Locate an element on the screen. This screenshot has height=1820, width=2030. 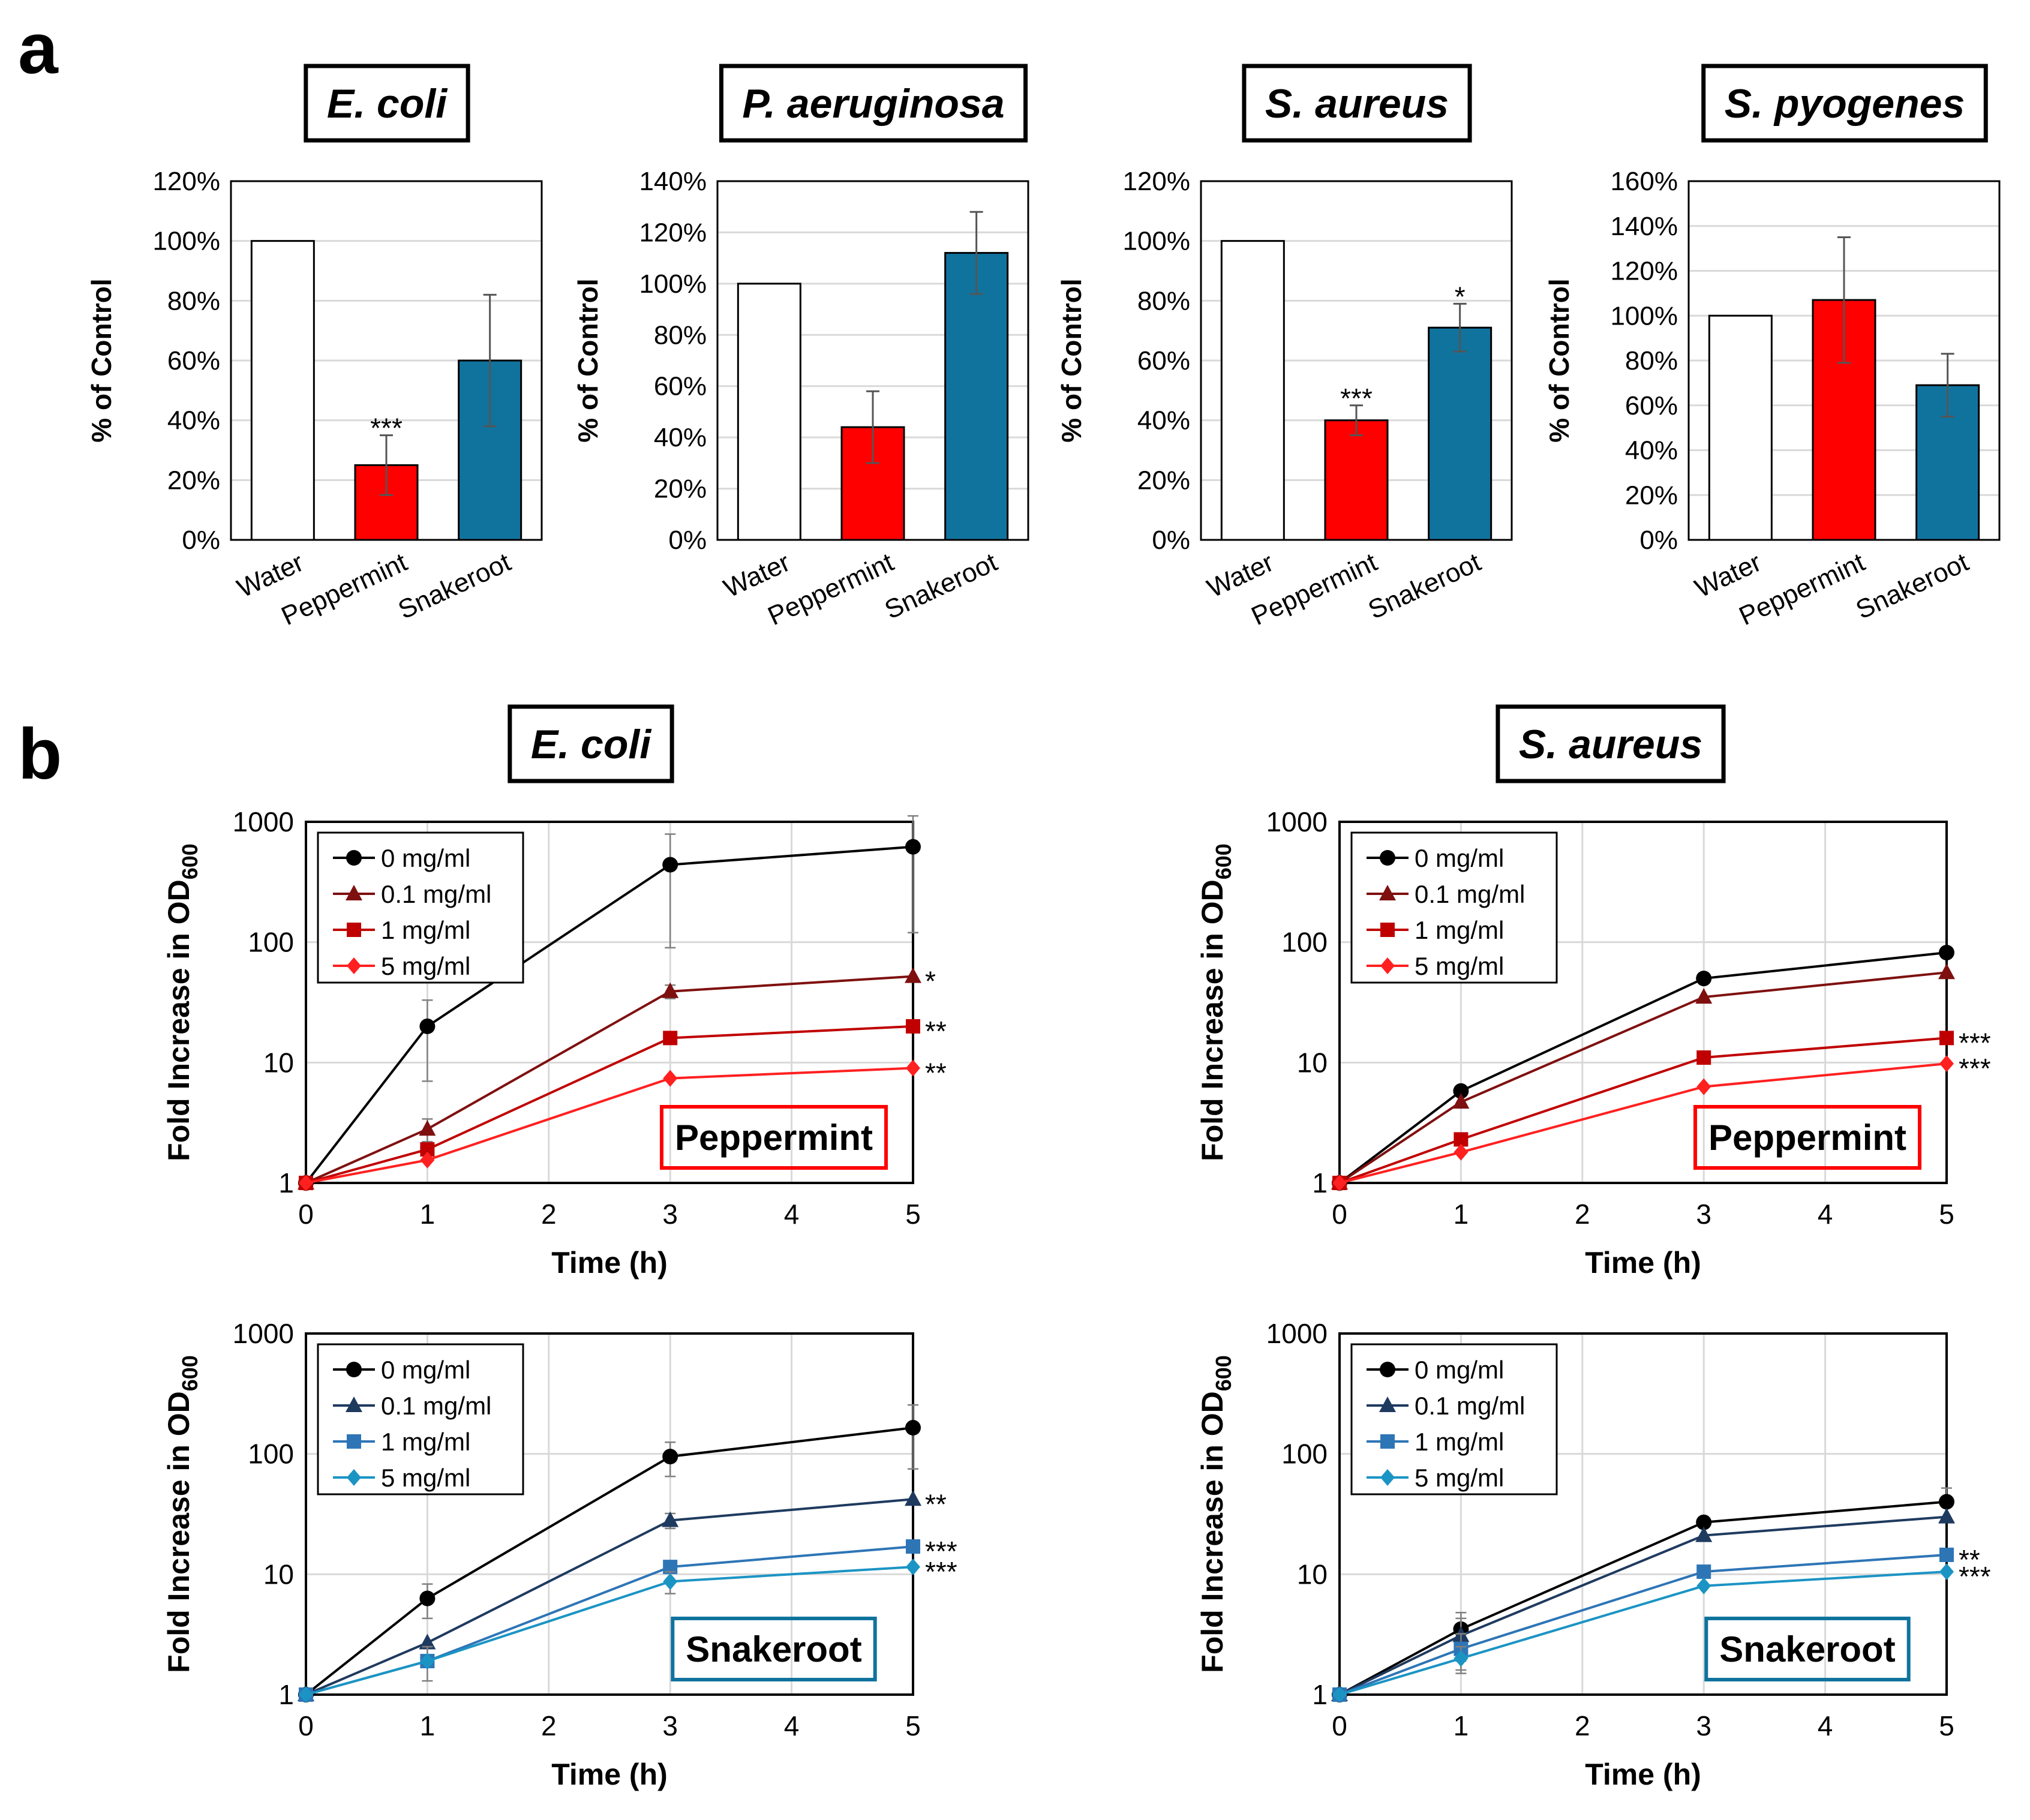
y-tick-label: 60% is located at coordinates (193, 361).